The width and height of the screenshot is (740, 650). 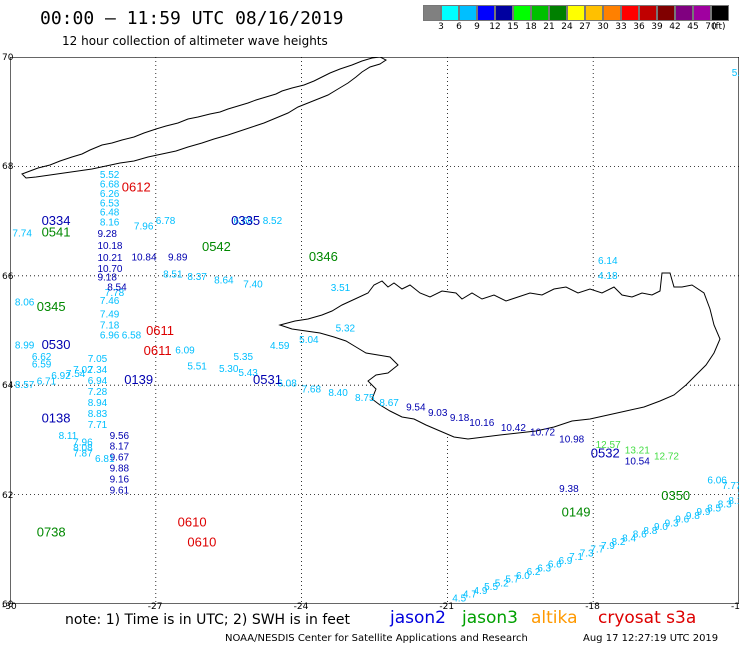 What do you see at coordinates (83, 442) in the screenshot?
I see `wave-height-value: 7.96` at bounding box center [83, 442].